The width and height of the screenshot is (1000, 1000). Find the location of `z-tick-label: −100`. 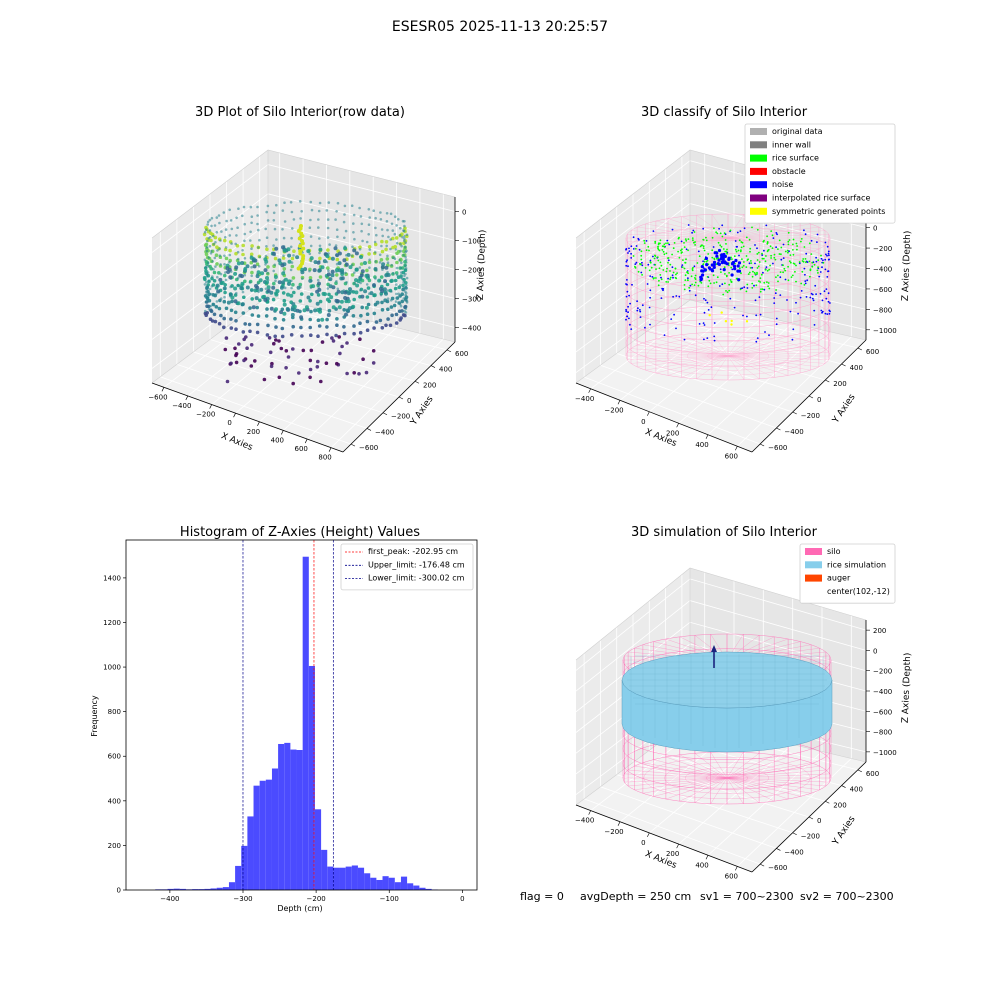

z-tick-label: −100 is located at coordinates (471, 242).